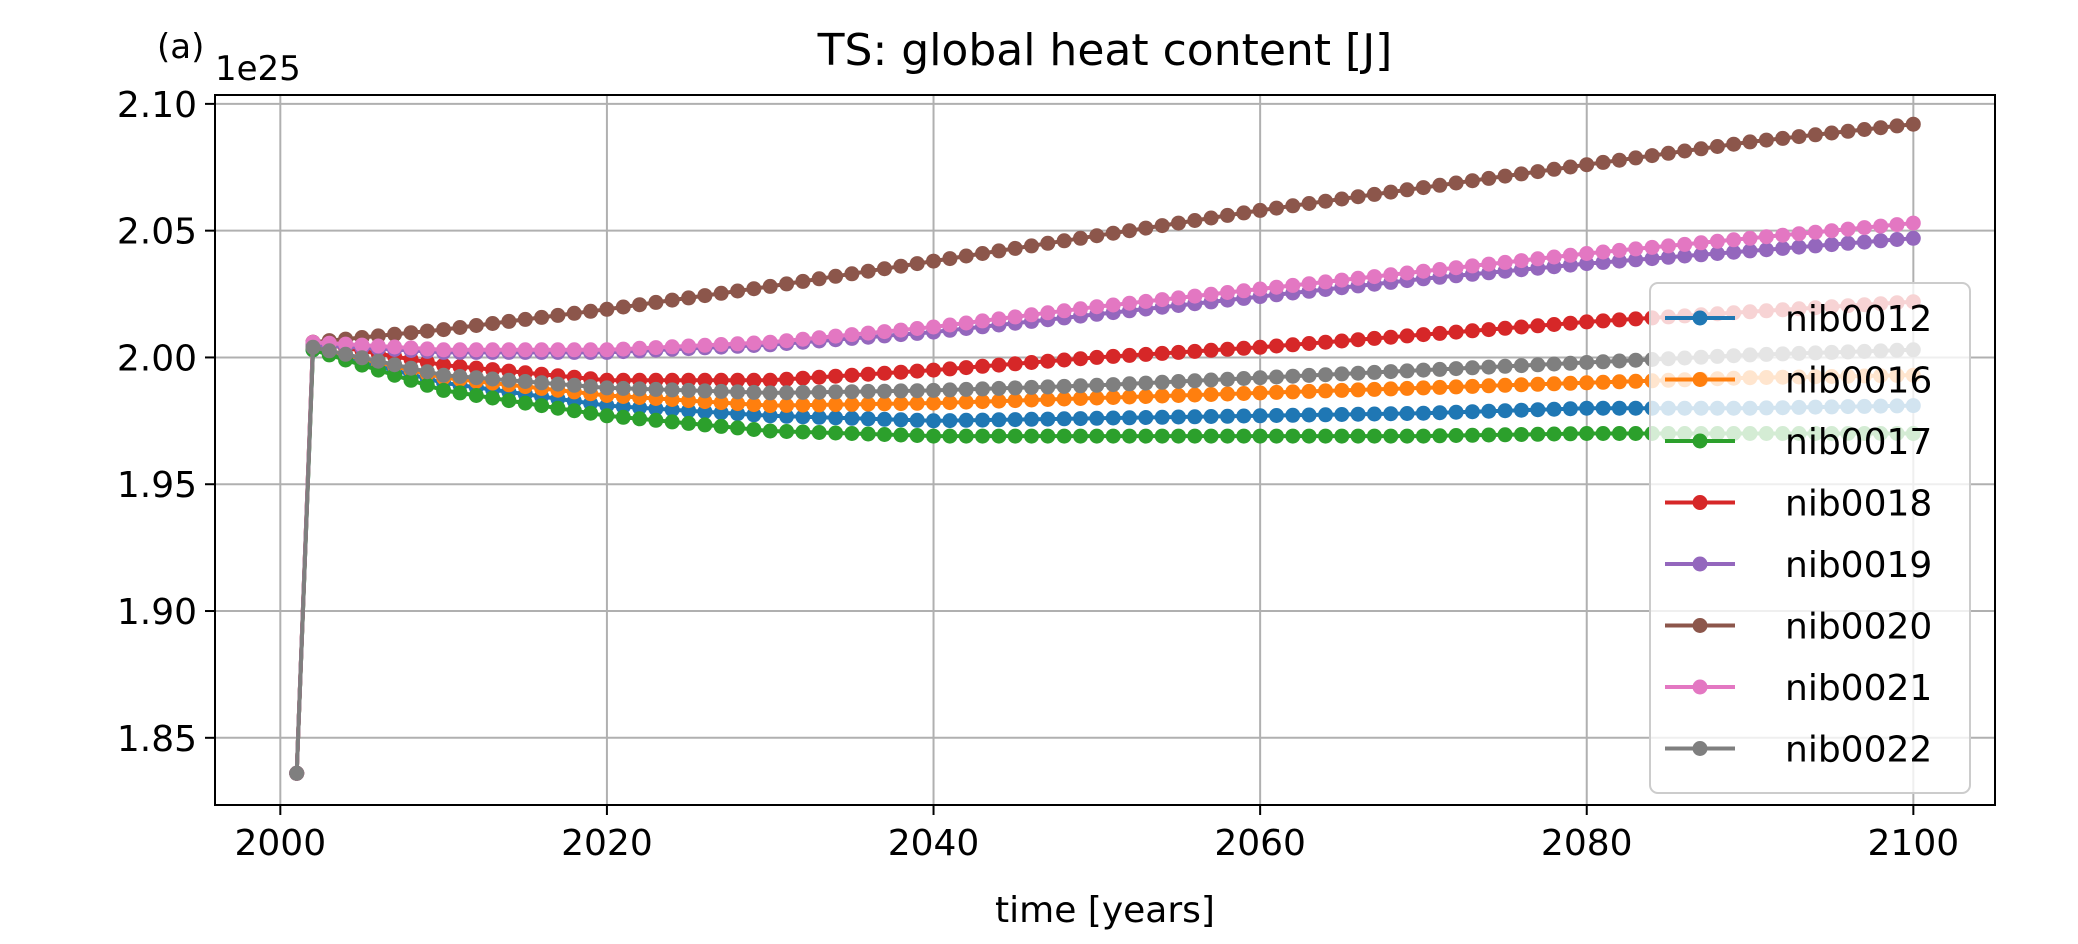 The width and height of the screenshot is (2078, 944). Describe the element at coordinates (1798, 442) in the screenshot. I see `legend-entry: nib0017` at that location.